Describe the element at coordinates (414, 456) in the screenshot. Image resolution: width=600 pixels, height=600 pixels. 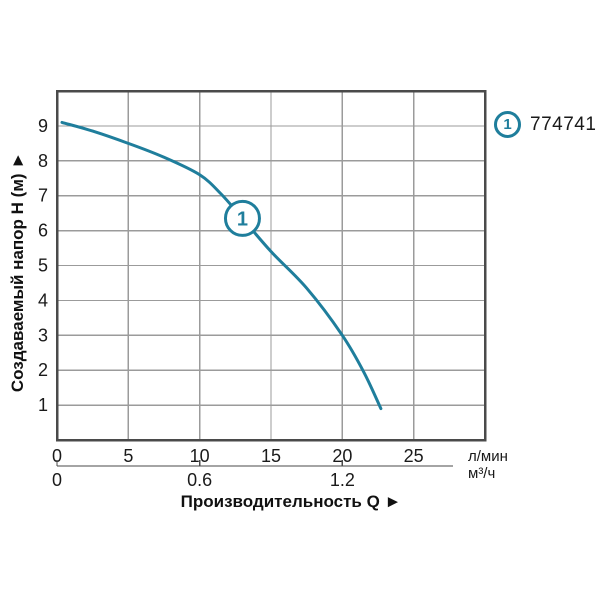
I see `x-tick-label: 25` at that location.